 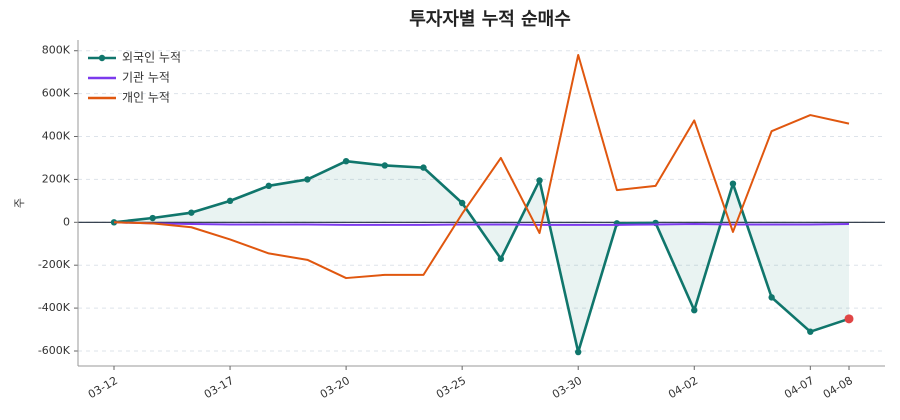 What do you see at coordinates (799, 387) in the screenshot?
I see `x-tick-label: 04-07` at bounding box center [799, 387].